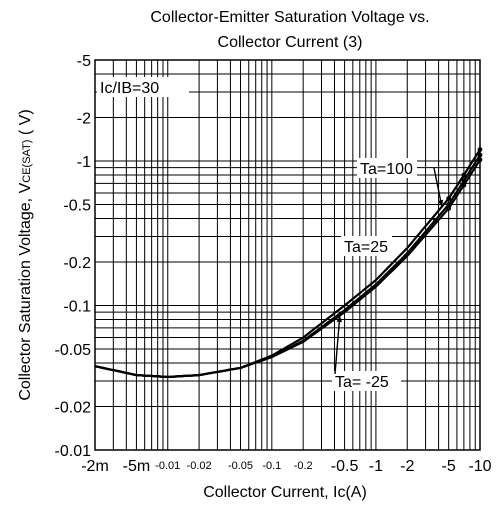 This screenshot has width=500, height=505. Describe the element at coordinates (137, 466) in the screenshot. I see `x-tick-label: -5m` at that location.